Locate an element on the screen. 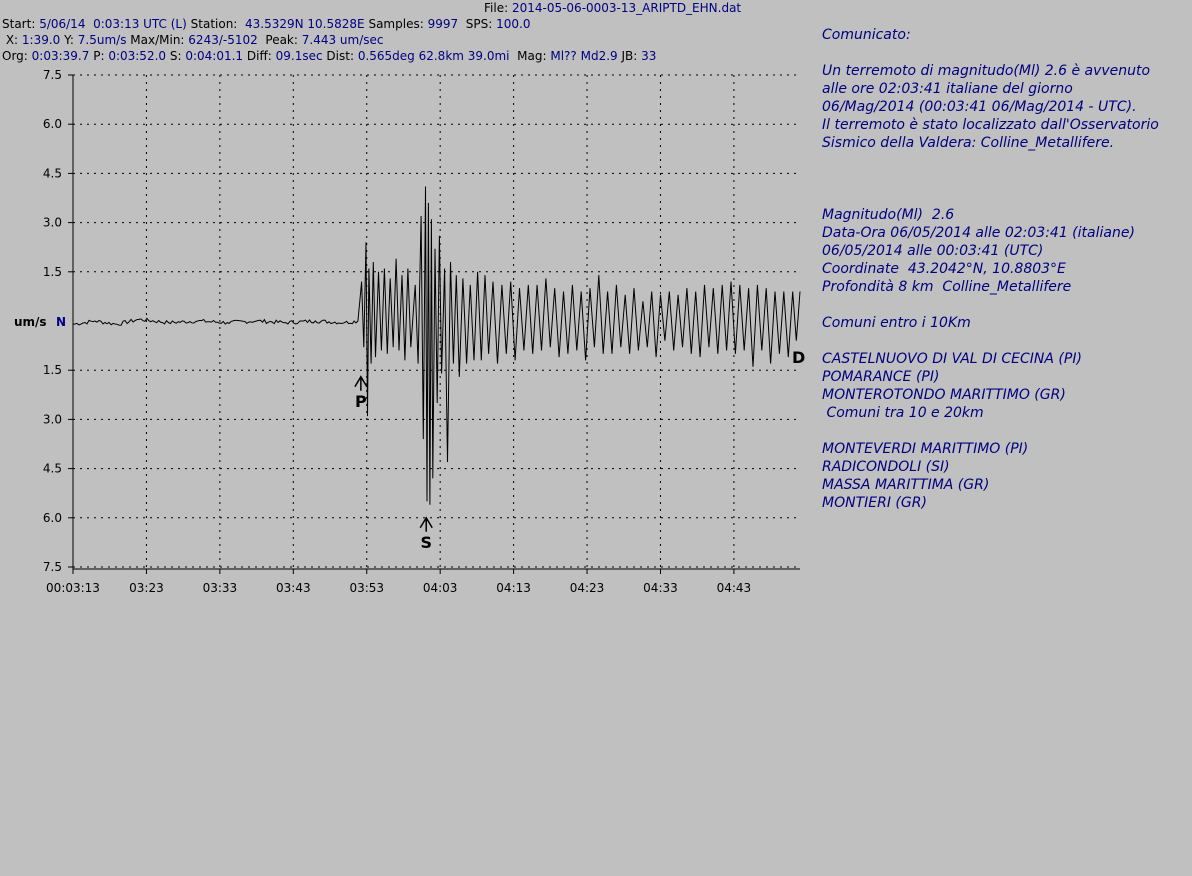  comunicato-line: Comunicato: is located at coordinates (866, 35).